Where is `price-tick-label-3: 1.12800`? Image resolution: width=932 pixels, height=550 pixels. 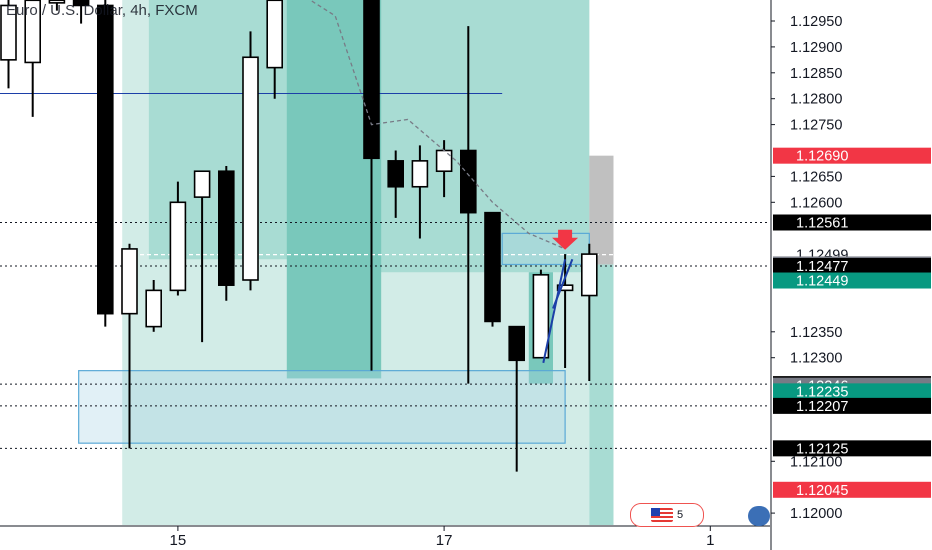 price-tick-label-3: 1.12800 is located at coordinates (816, 100).